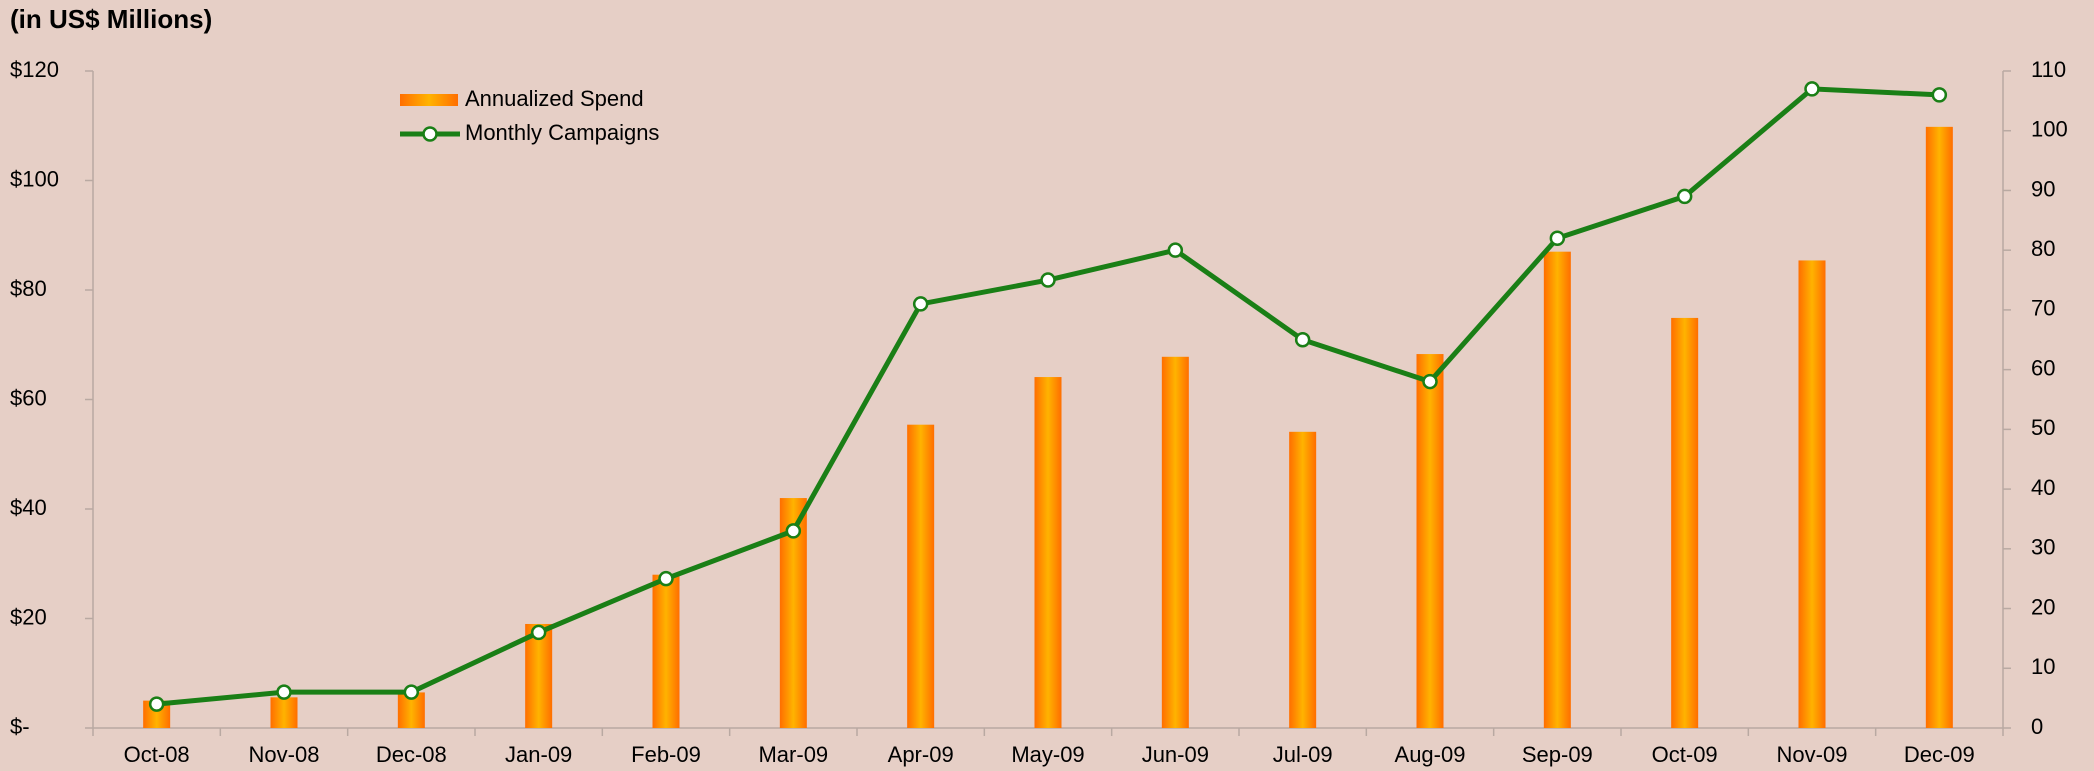 This screenshot has height=771, width=2094. I want to click on y2-tick-label: 50, so click(2043, 427).